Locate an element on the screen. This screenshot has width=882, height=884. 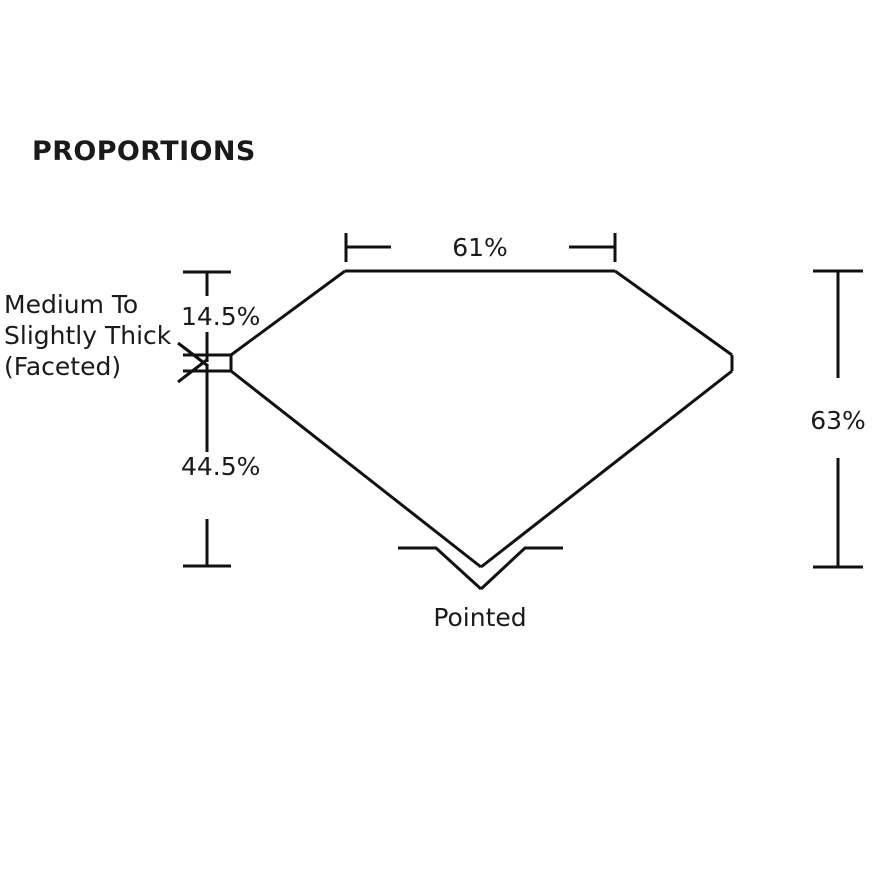
pavilion-left-slope is located at coordinates (356, 469).